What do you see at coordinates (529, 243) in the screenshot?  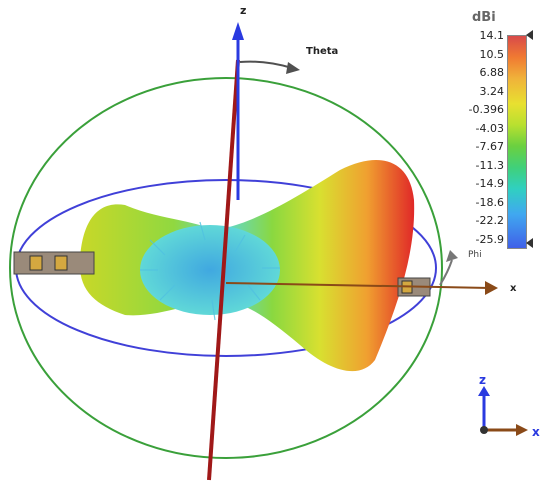 I see `legend-bottom-marker` at bounding box center [529, 243].